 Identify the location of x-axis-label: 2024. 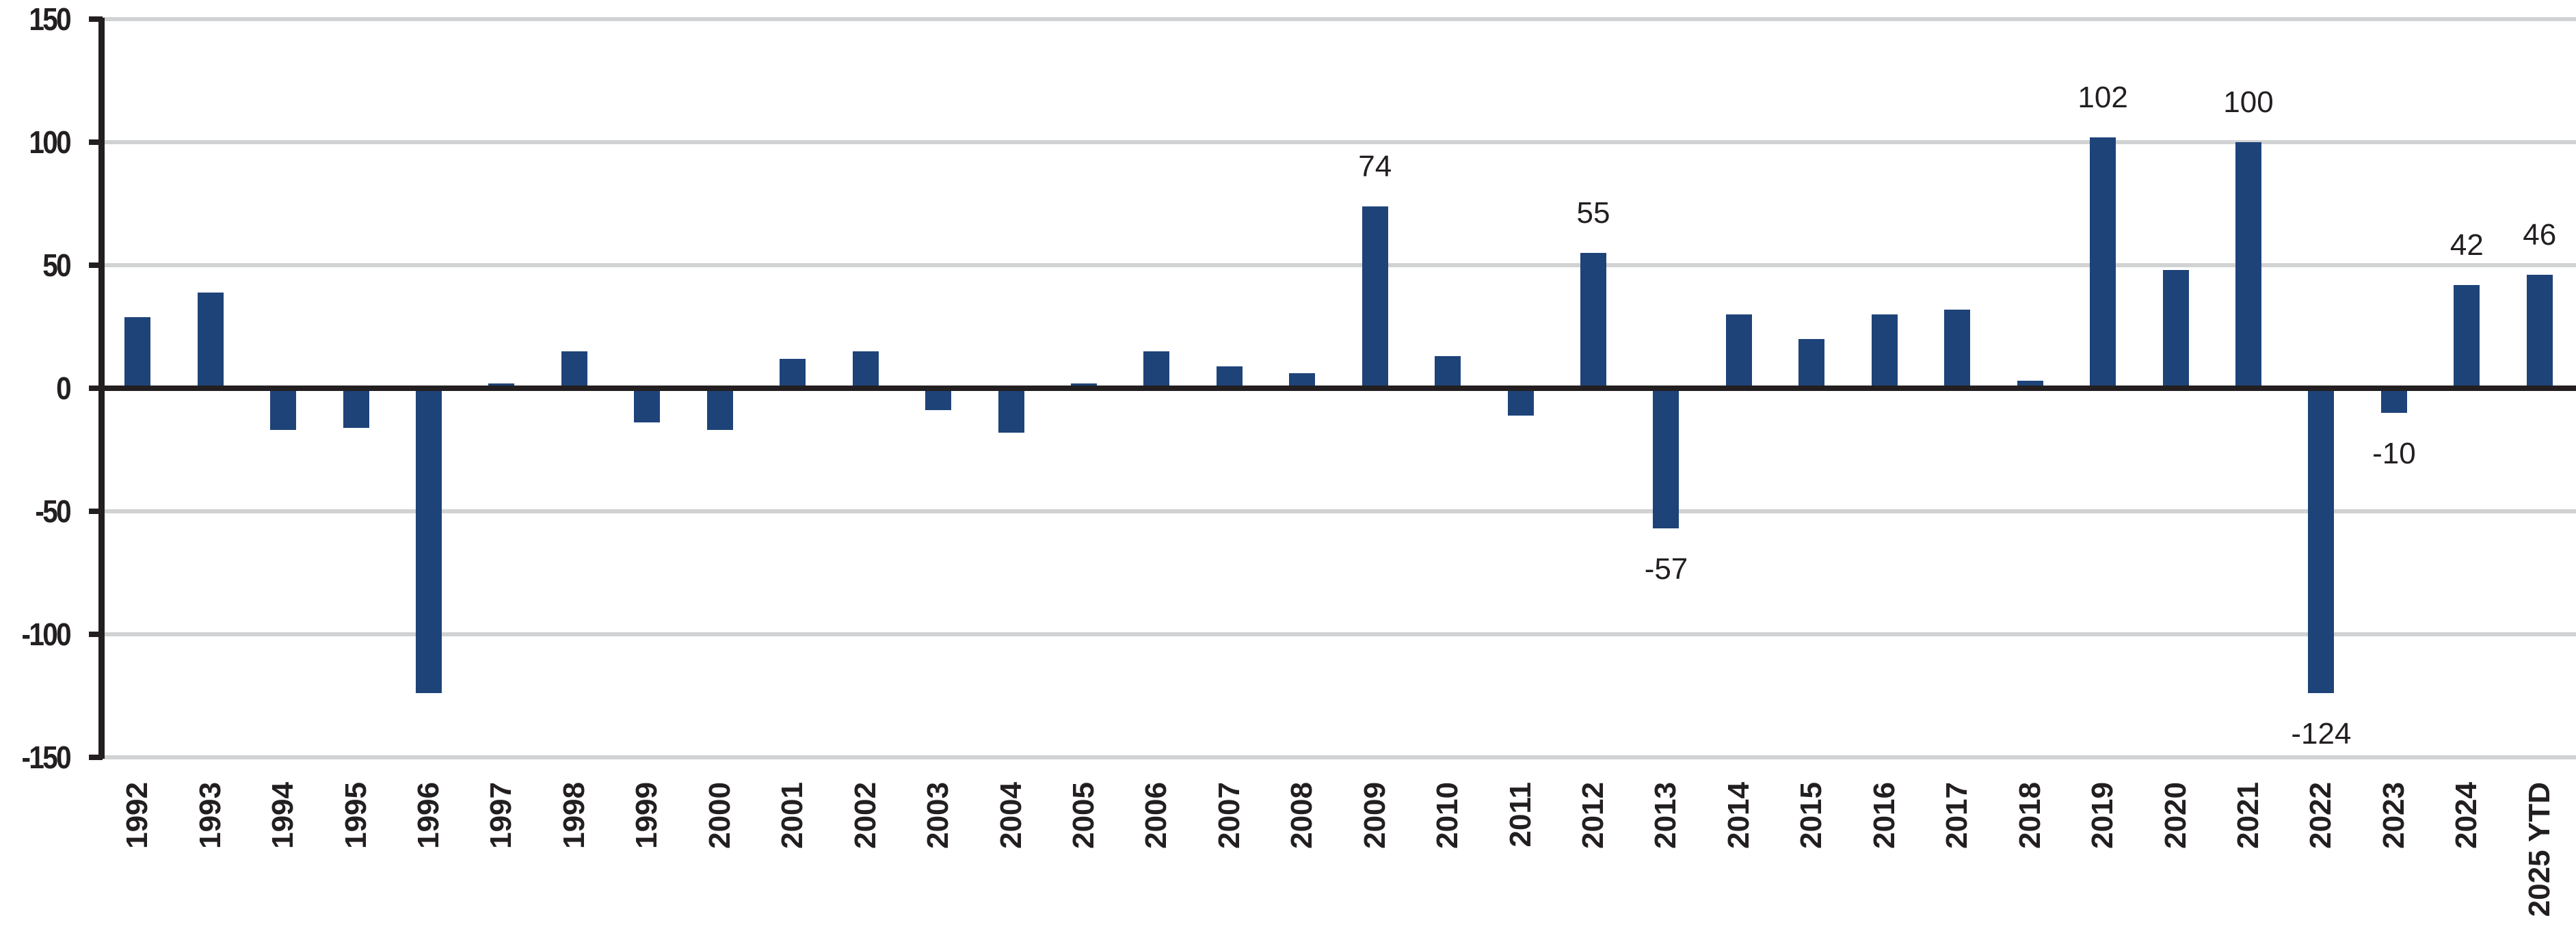
(2466, 864).